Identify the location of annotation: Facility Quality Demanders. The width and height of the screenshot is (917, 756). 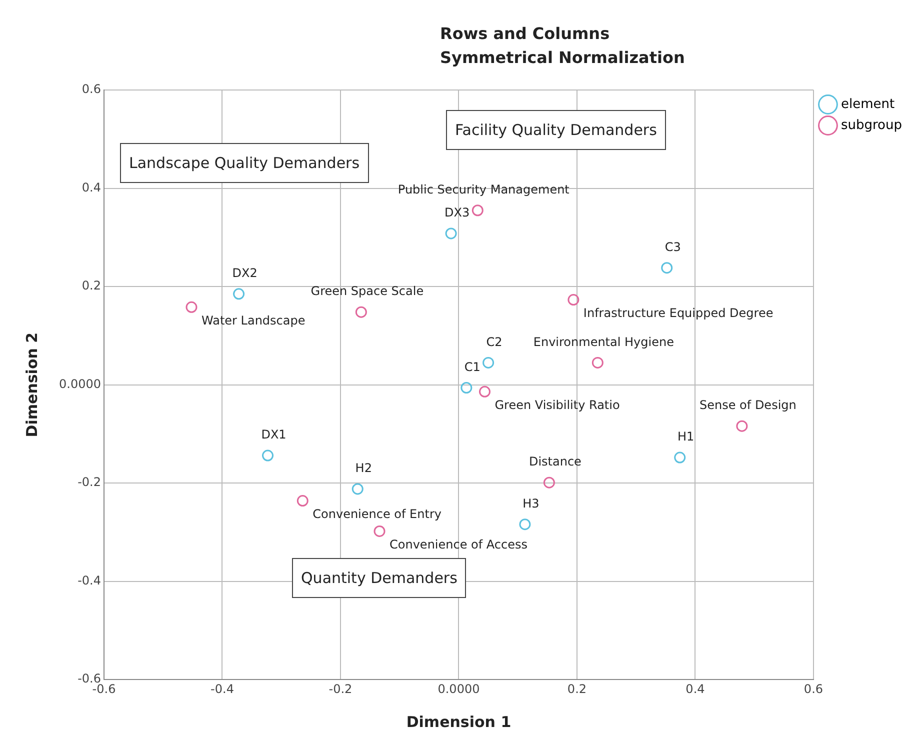
(556, 130).